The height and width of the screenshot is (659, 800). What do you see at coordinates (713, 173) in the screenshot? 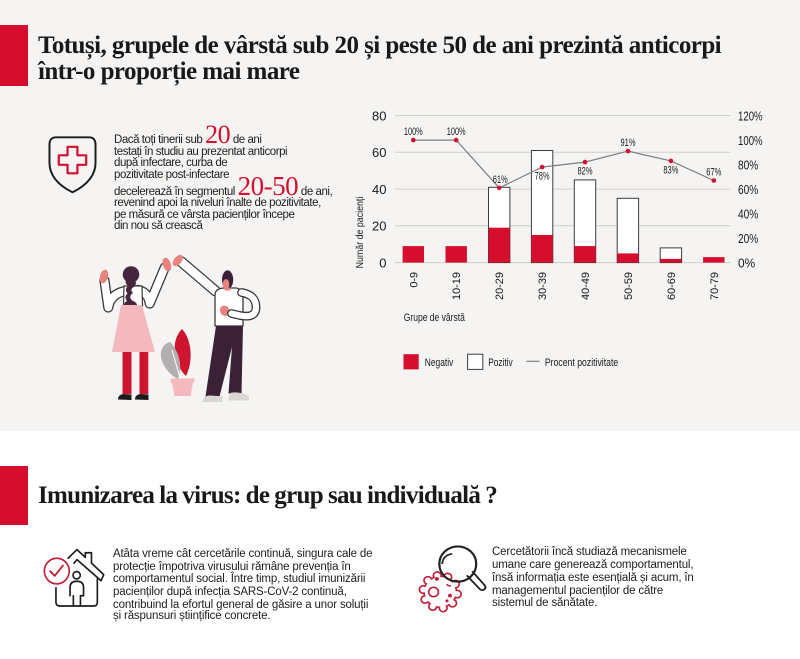
I see `svg-text: 67%` at bounding box center [713, 173].